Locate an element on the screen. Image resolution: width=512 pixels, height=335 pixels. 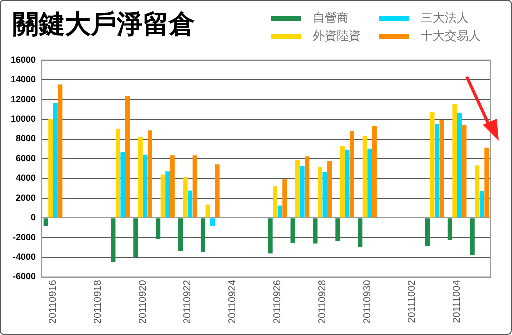
y-tick-label: 12000 is located at coordinates (23, 99).